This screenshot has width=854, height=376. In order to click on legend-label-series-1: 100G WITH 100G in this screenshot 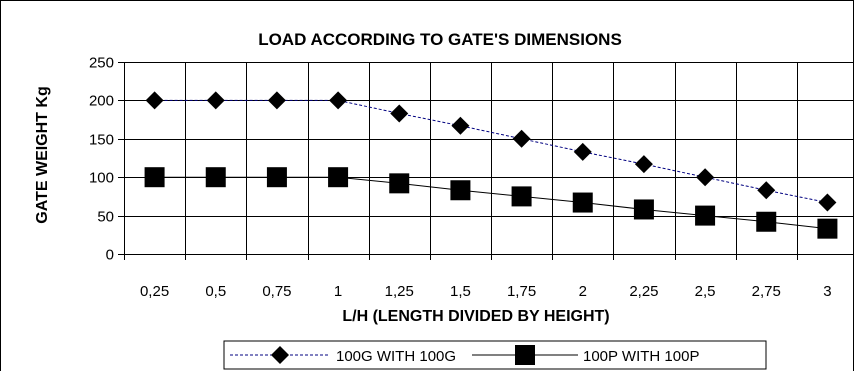, I will do `click(396, 356)`.